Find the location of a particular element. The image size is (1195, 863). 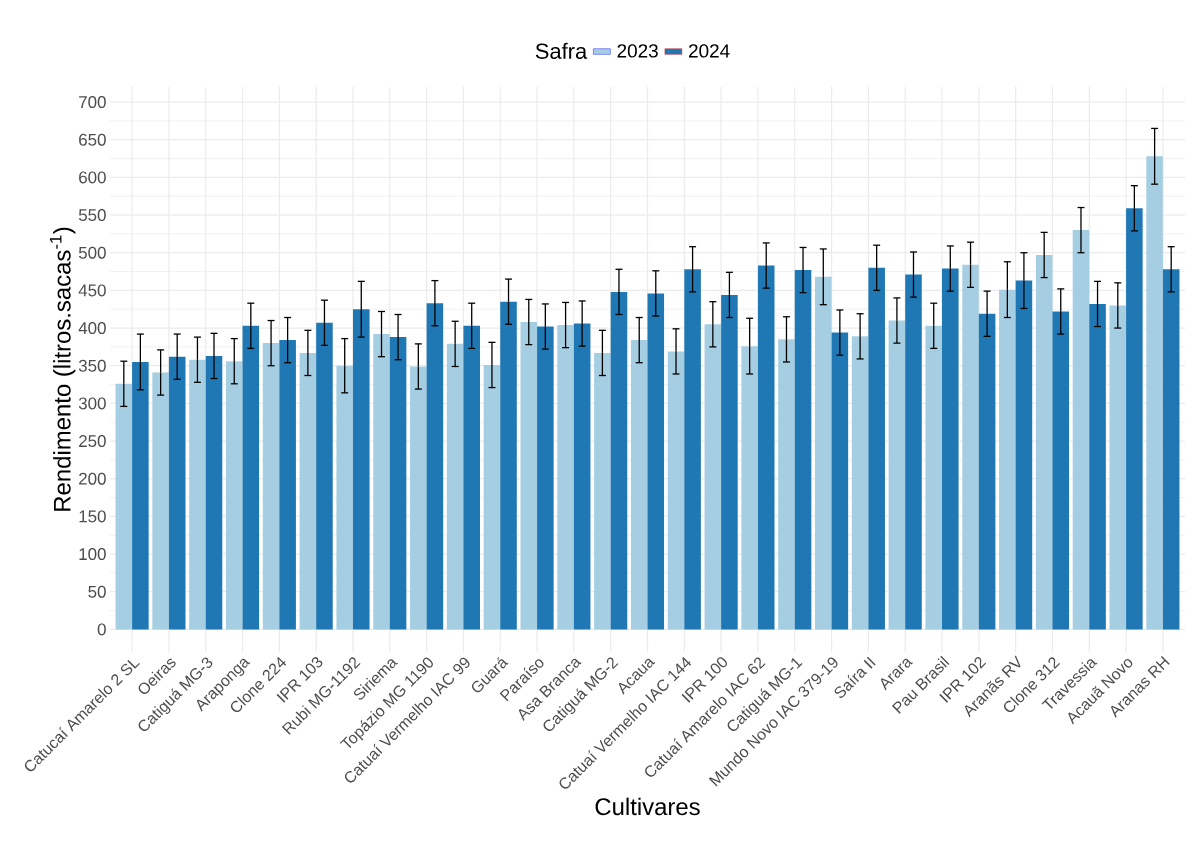

y-tick-label: 400 is located at coordinates (92, 328).